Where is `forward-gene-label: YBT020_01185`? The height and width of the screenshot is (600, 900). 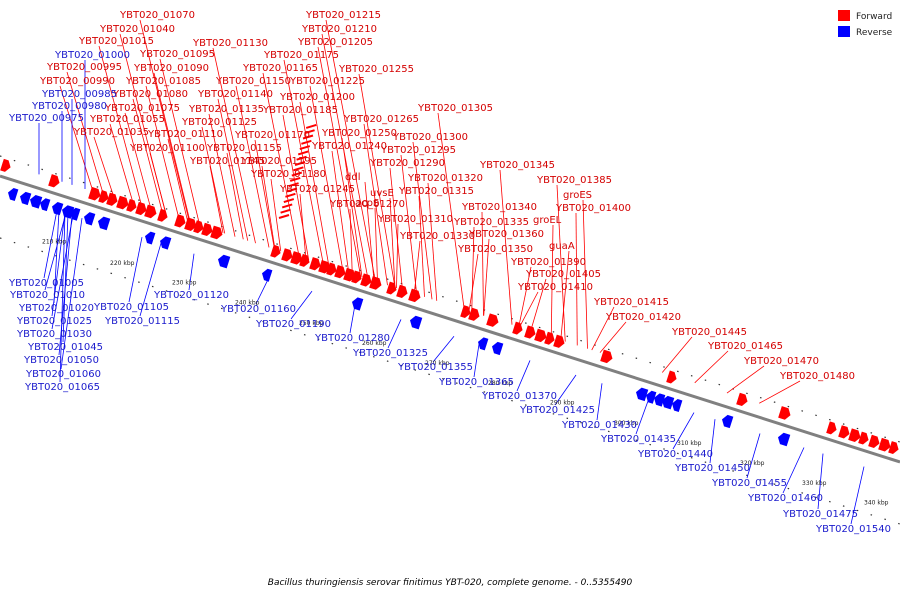
forward-gene-label: YBT020_01185 is located at coordinates (300, 110).